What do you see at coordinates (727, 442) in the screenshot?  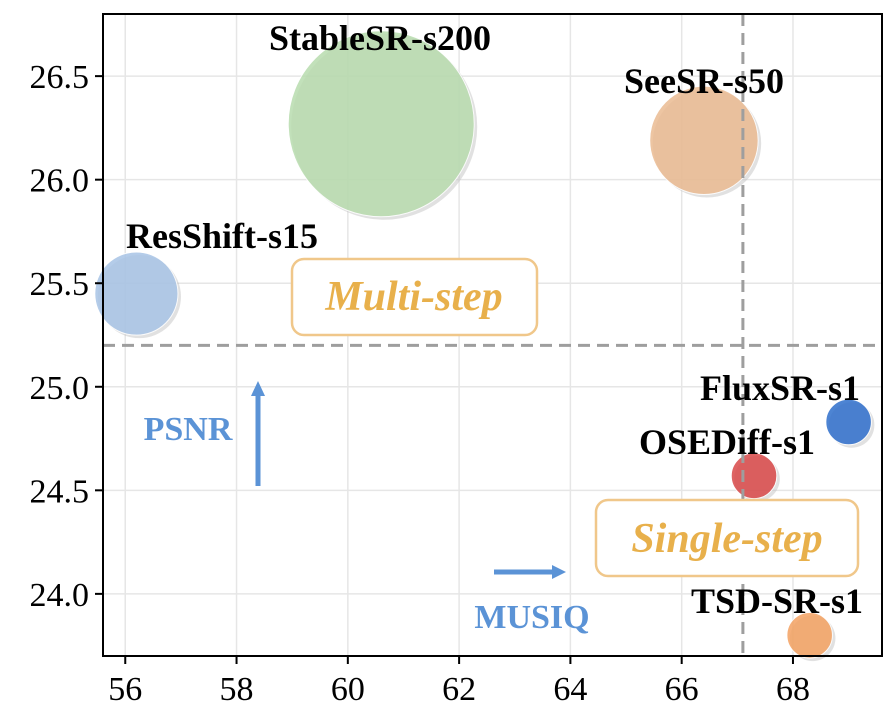 I see `point-label: OSEDiff-s1` at bounding box center [727, 442].